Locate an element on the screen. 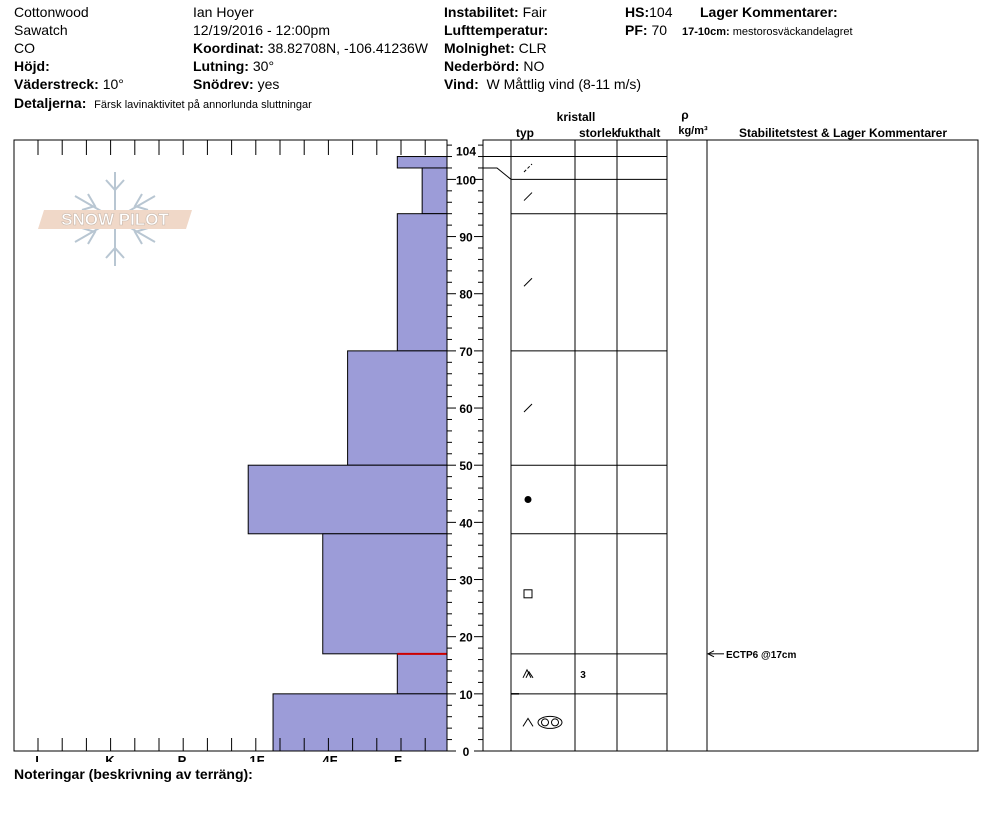  coordinate-row: Koordinat: 38.82708N, -106.41236W is located at coordinates (310, 48).